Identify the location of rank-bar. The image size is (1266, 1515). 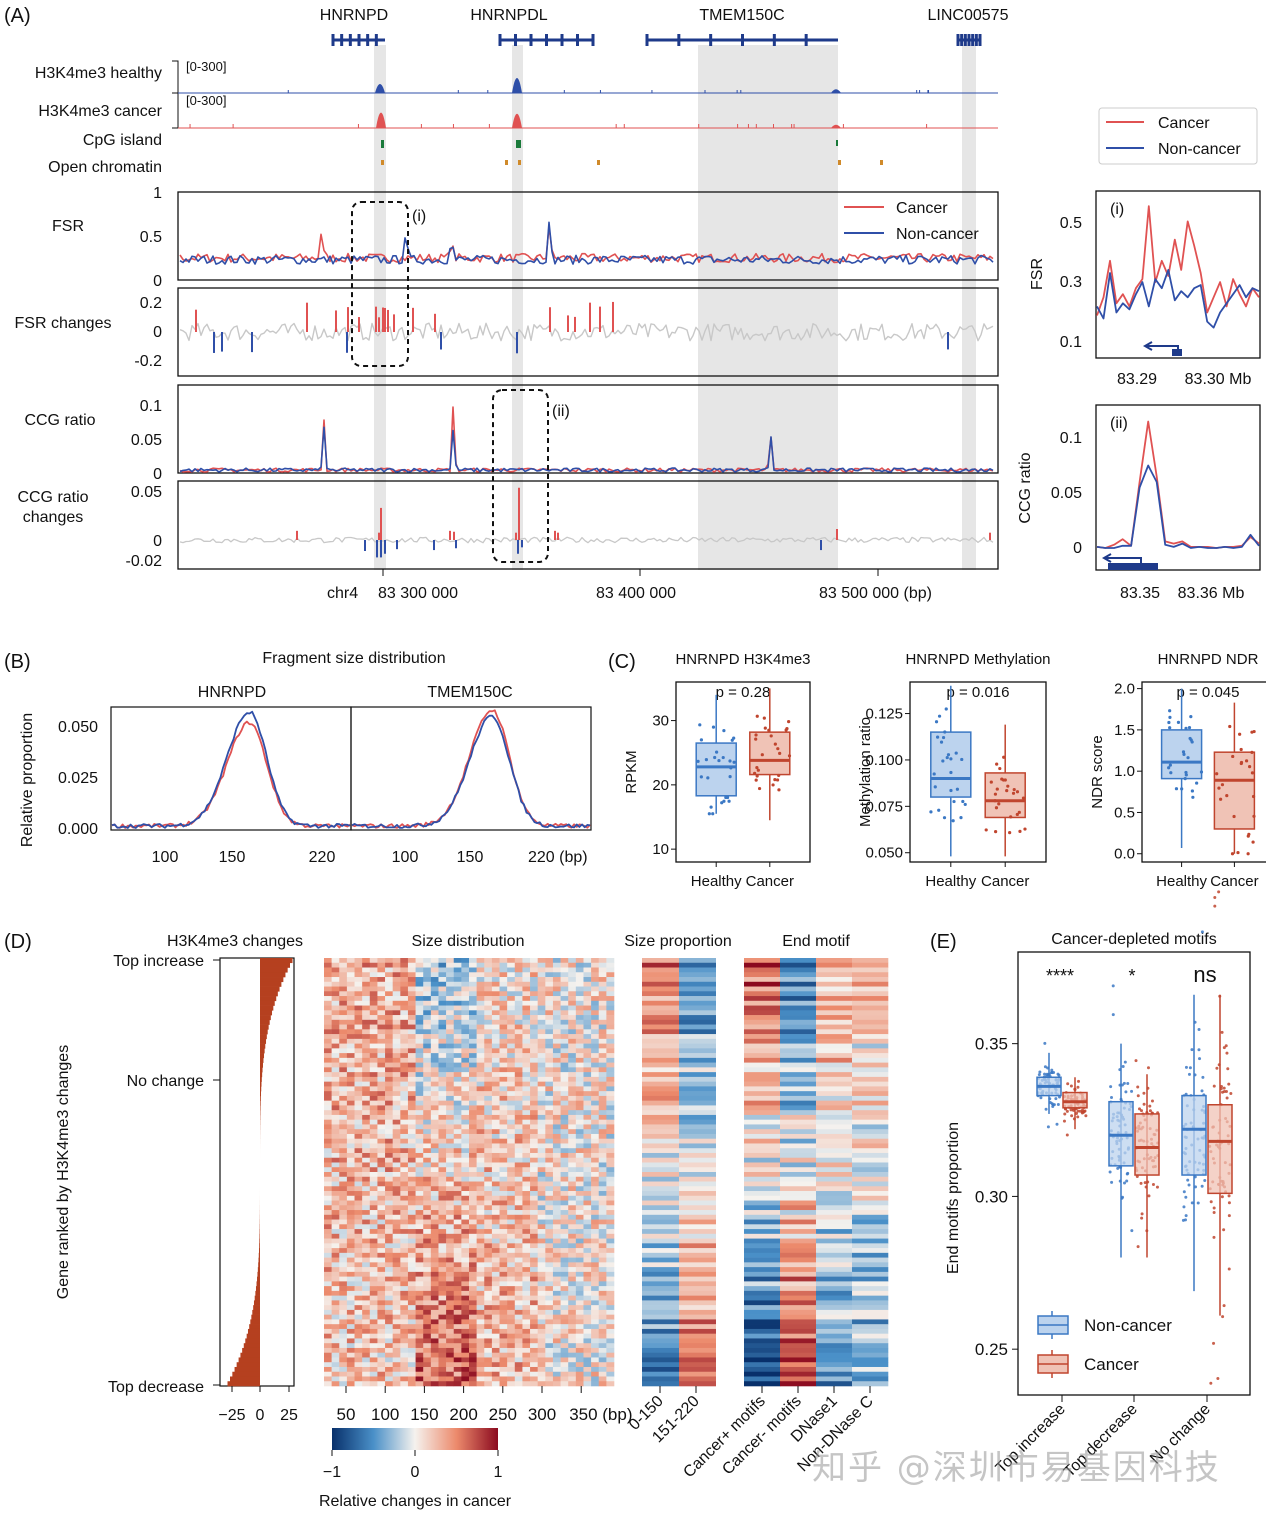
(264, 1032).